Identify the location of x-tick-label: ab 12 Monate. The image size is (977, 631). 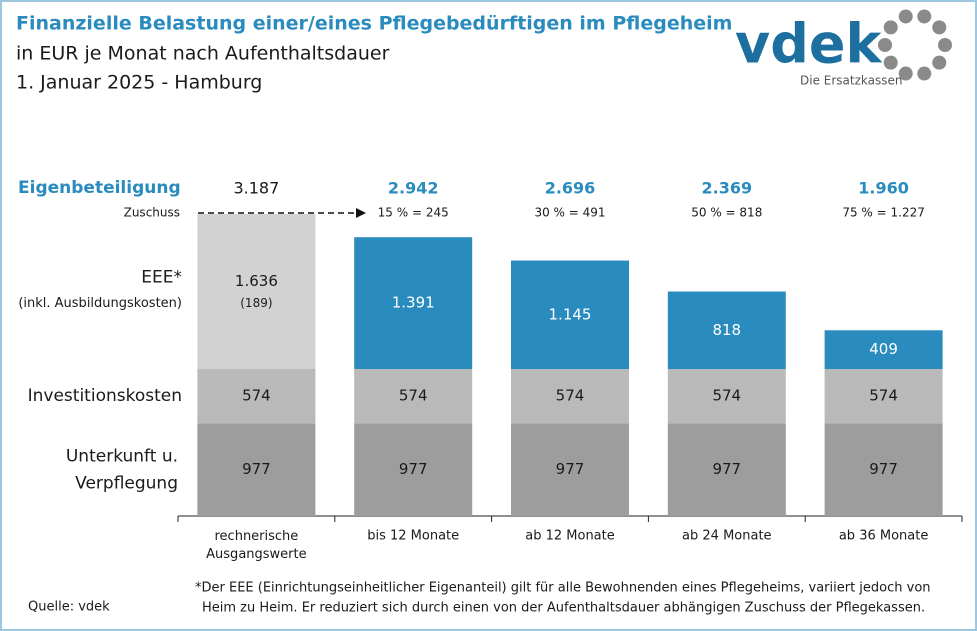
(570, 536).